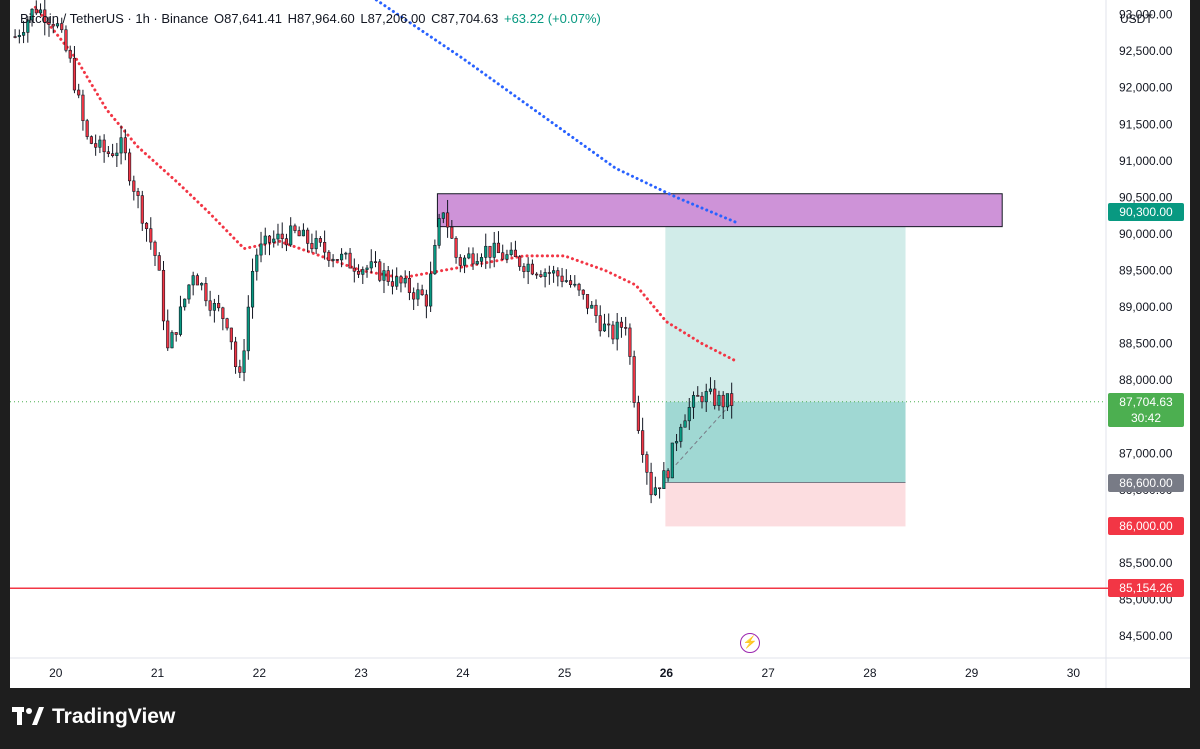 The width and height of the screenshot is (1200, 749). Describe the element at coordinates (750, 643) in the screenshot. I see `lightning-icon: ⚡` at that location.